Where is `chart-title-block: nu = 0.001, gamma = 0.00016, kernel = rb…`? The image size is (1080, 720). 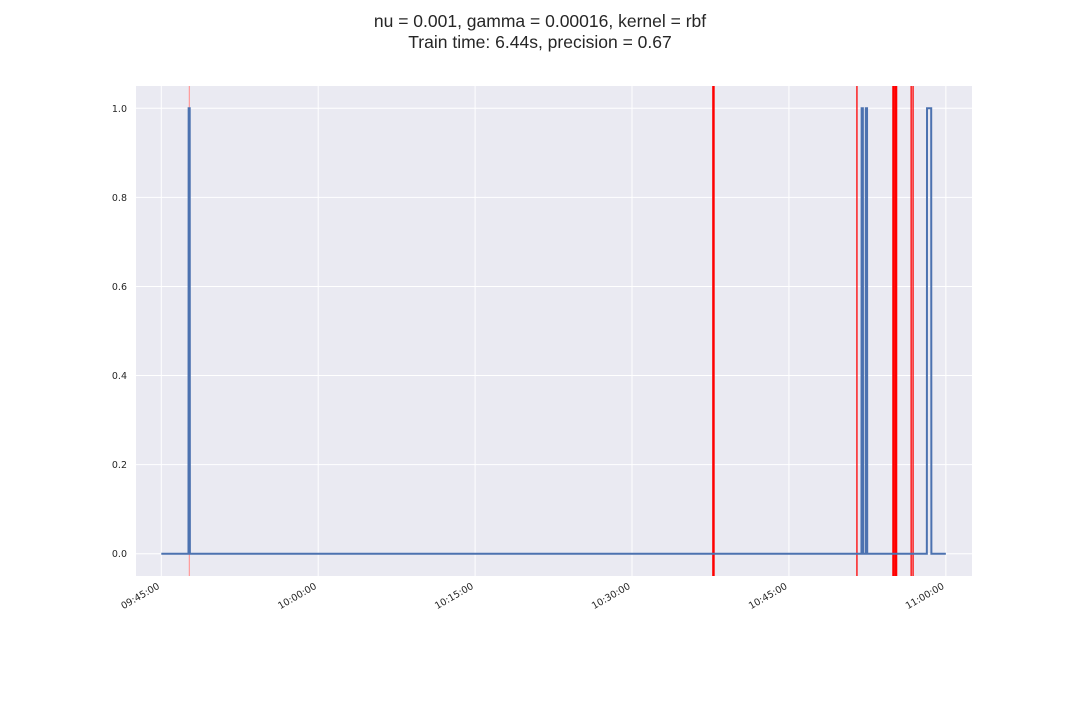 chart-title-block: nu = 0.001, gamma = 0.00016, kernel = rb… is located at coordinates (540, 32).